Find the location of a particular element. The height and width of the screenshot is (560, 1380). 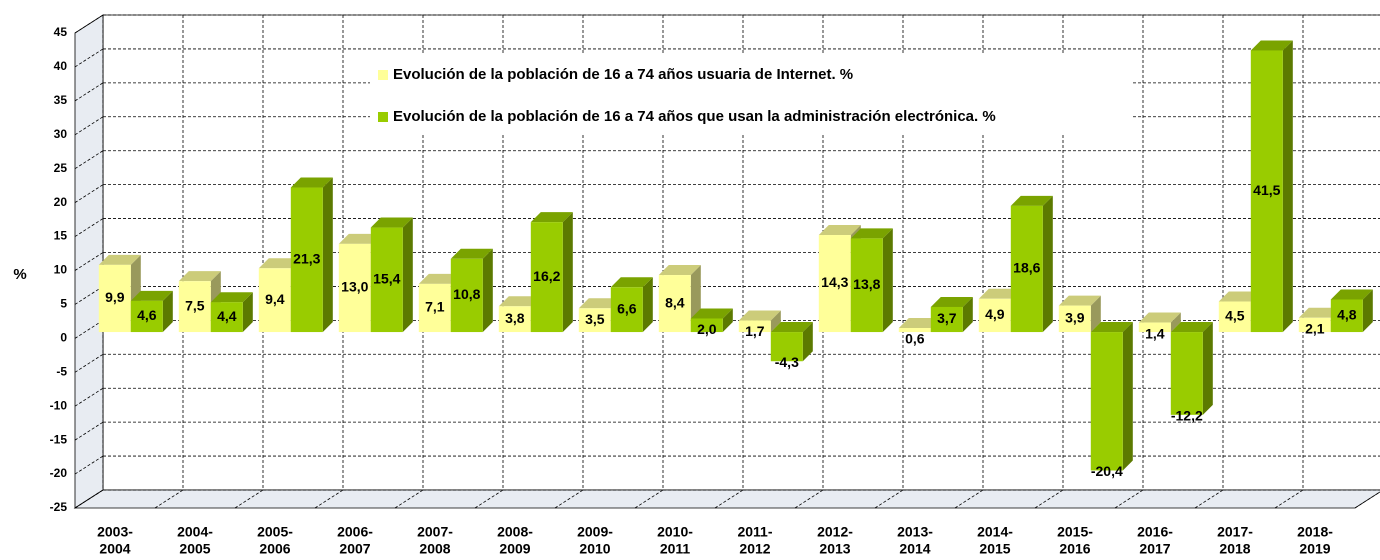

x-tick-label: 2009 is located at coordinates (514, 549).